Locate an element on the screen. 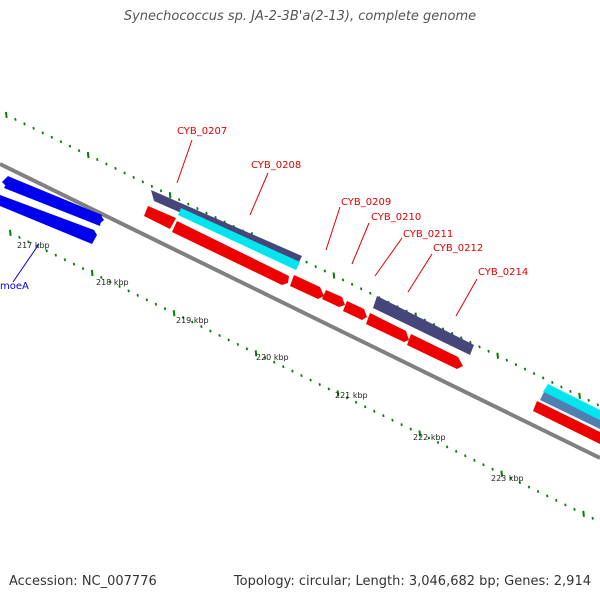 The height and width of the screenshot is (600, 600). gene-label-moea: moeA is located at coordinates (14, 286).